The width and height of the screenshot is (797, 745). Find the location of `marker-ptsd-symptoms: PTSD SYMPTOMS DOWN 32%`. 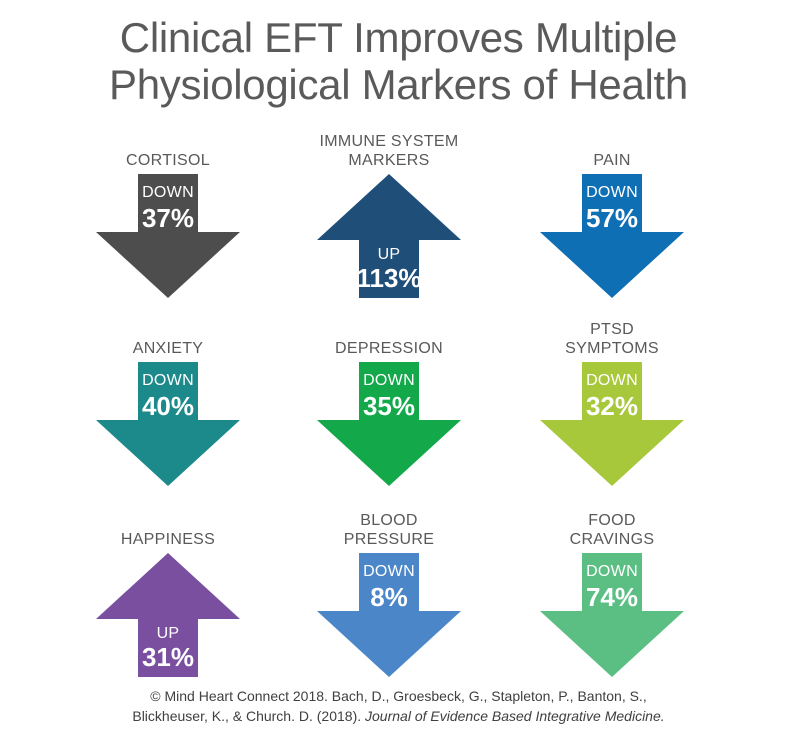

marker-ptsd-symptoms: PTSD SYMPTOMS DOWN 32% is located at coordinates (612, 403).